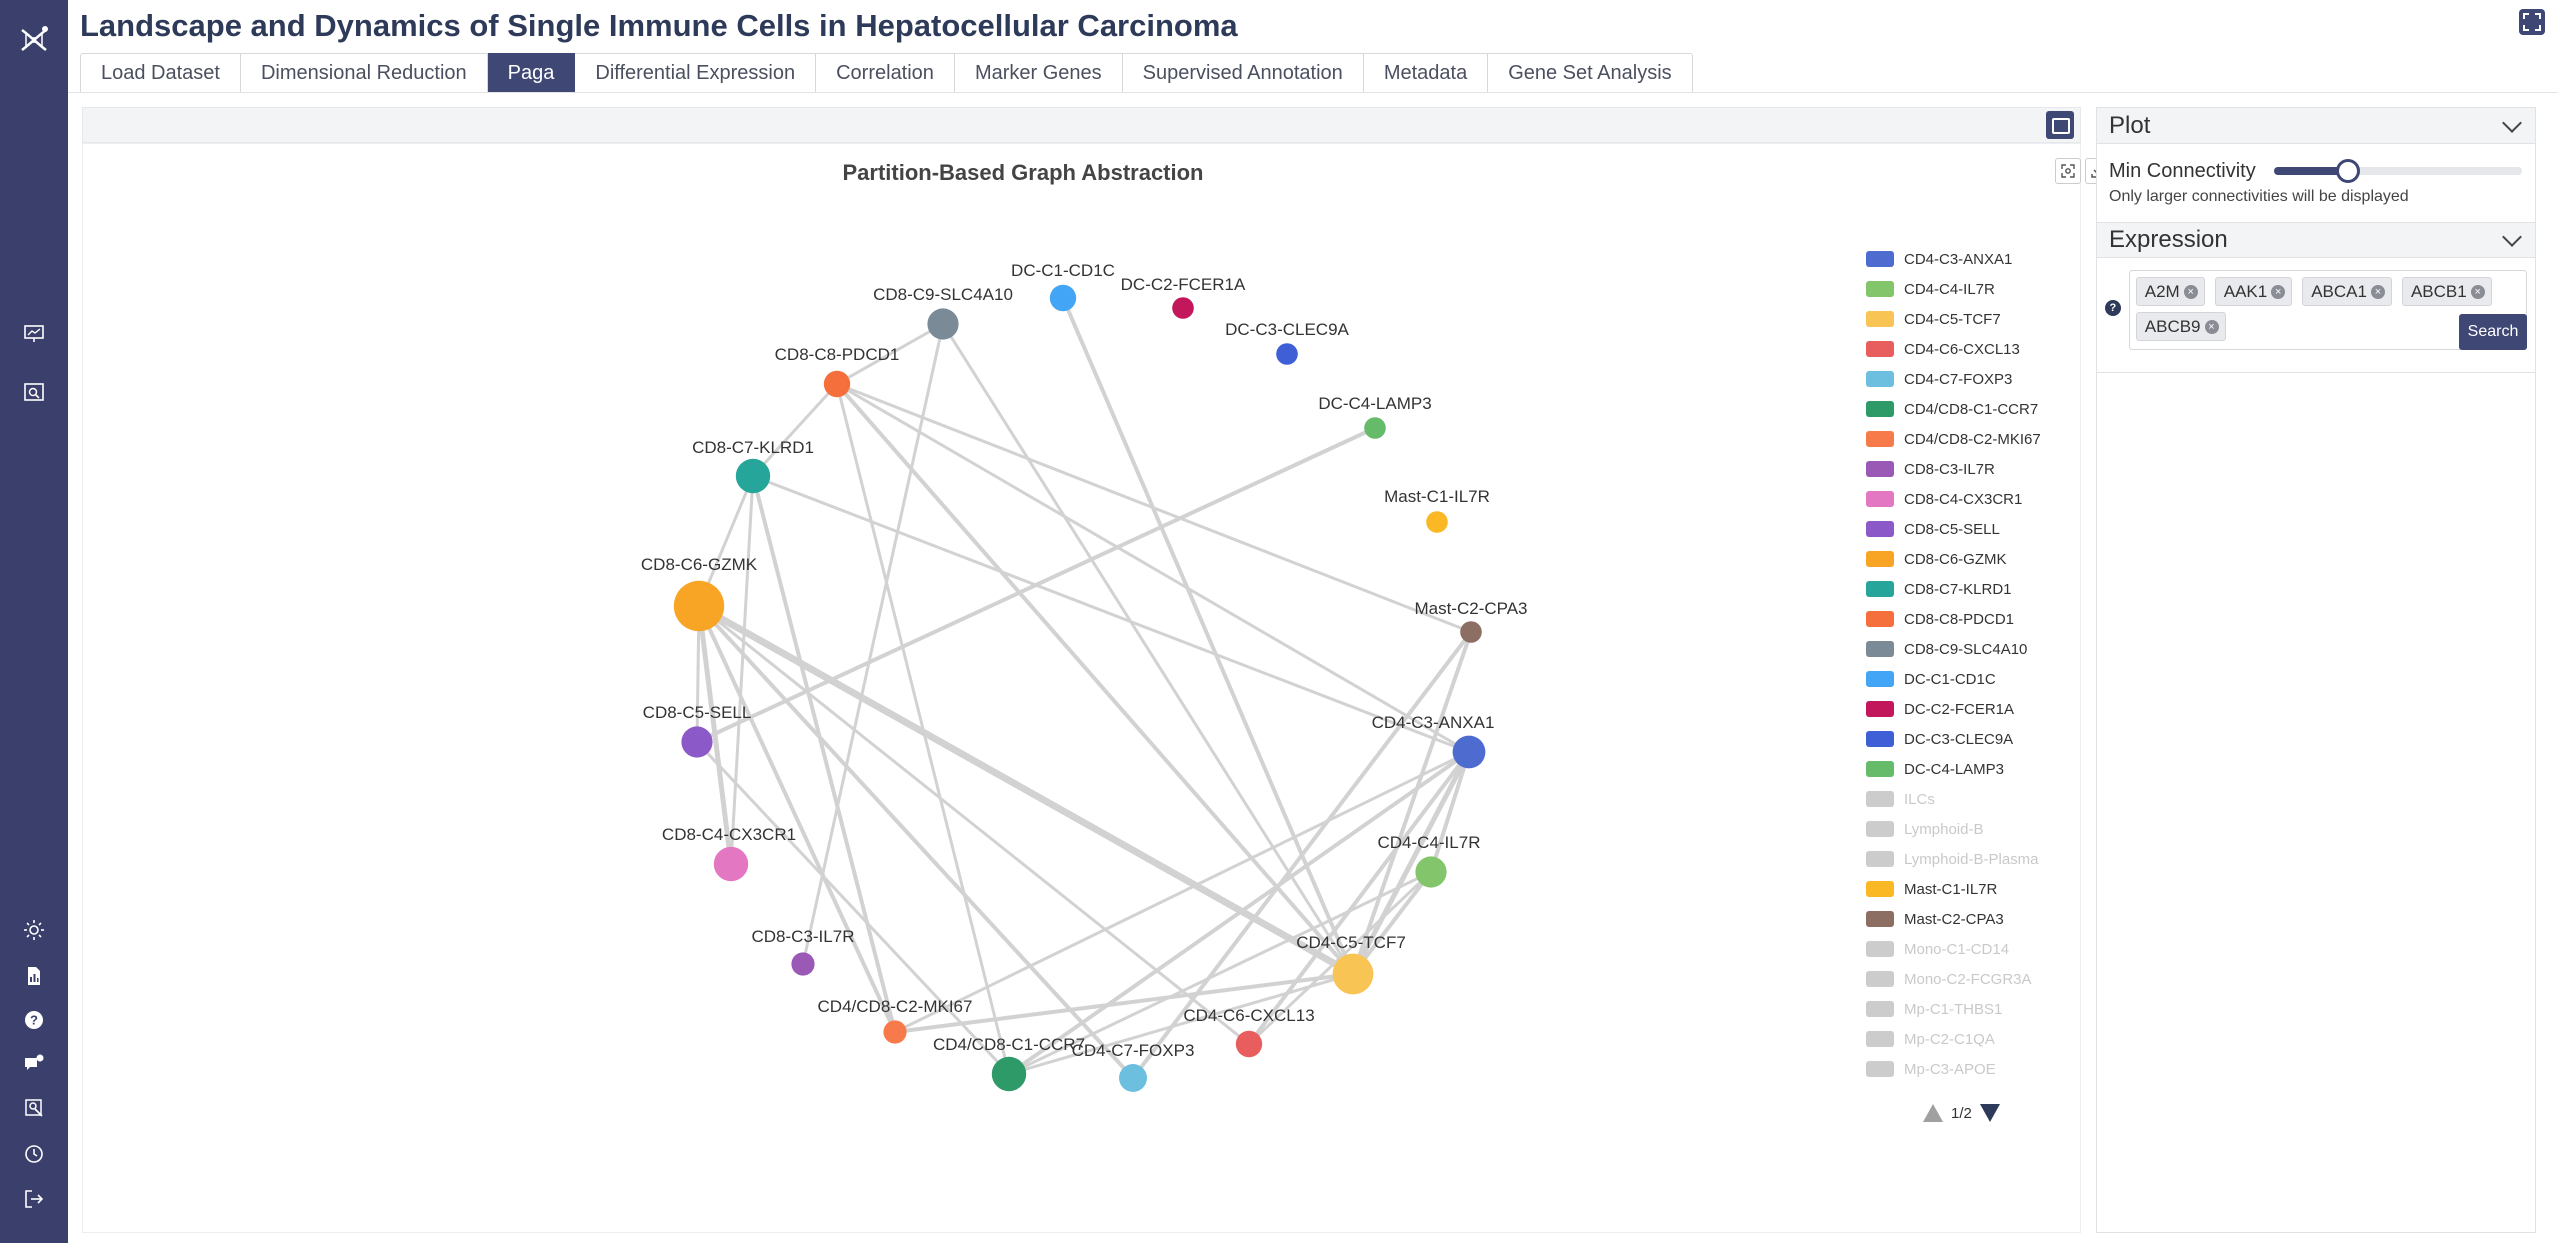 Image resolution: width=2558 pixels, height=1243 pixels. Describe the element at coordinates (1953, 829) in the screenshot. I see `legend-item: Lymphoid-B` at that location.